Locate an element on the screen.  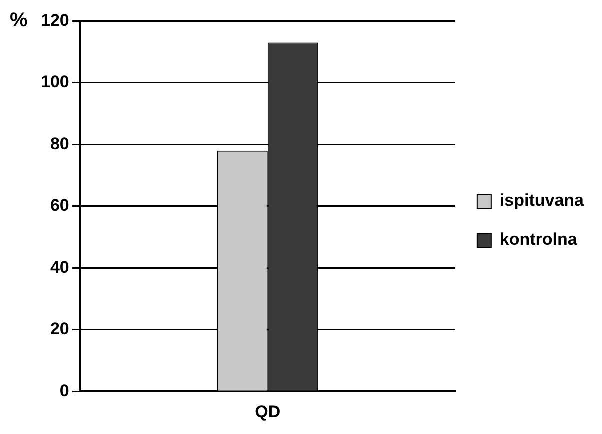
y-tick-label: 0 is located at coordinates (65, 390).